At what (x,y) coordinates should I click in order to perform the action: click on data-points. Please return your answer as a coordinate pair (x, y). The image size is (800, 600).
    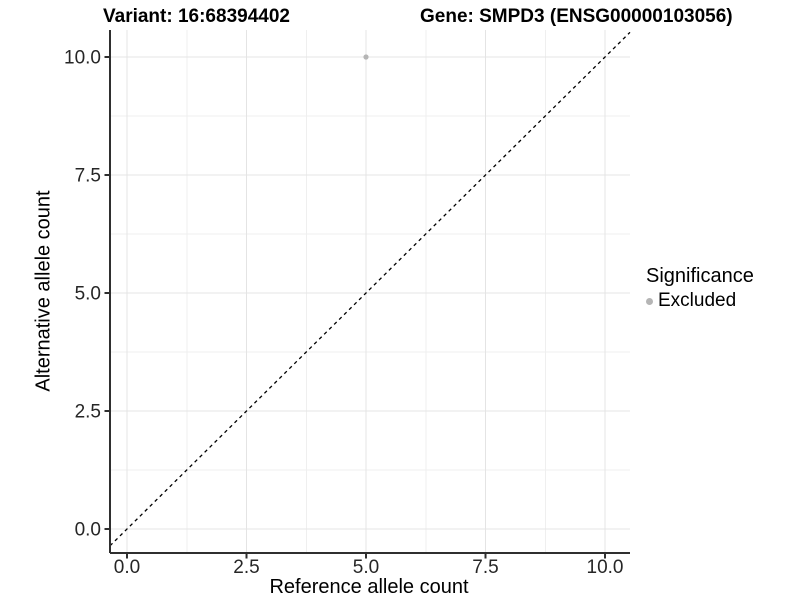
    Looking at the image, I should click on (366, 57).